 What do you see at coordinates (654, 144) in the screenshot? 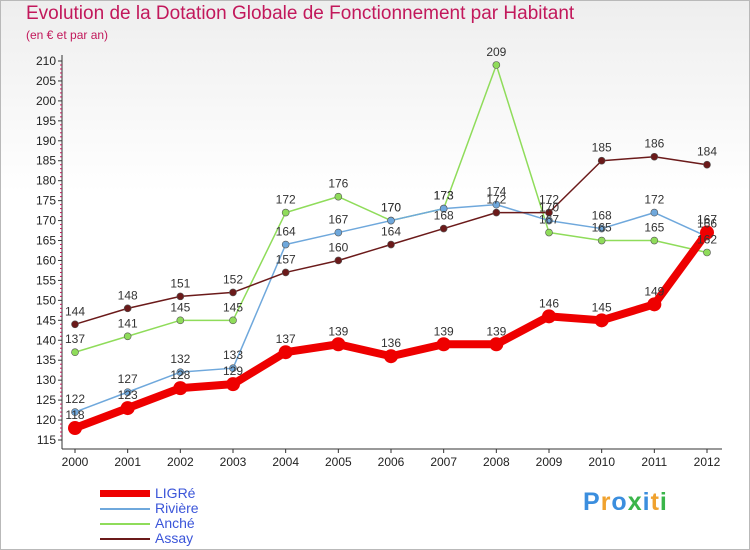
I see `data-label: 186` at bounding box center [654, 144].